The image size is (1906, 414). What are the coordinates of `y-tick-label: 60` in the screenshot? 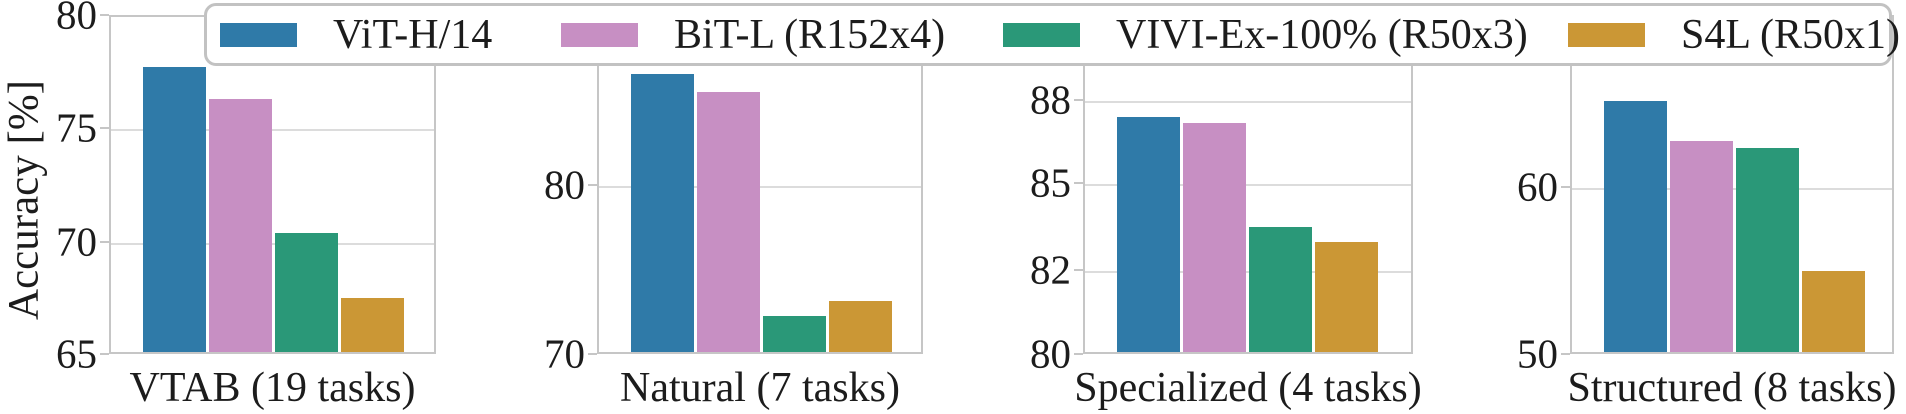 It's located at (1537, 186).